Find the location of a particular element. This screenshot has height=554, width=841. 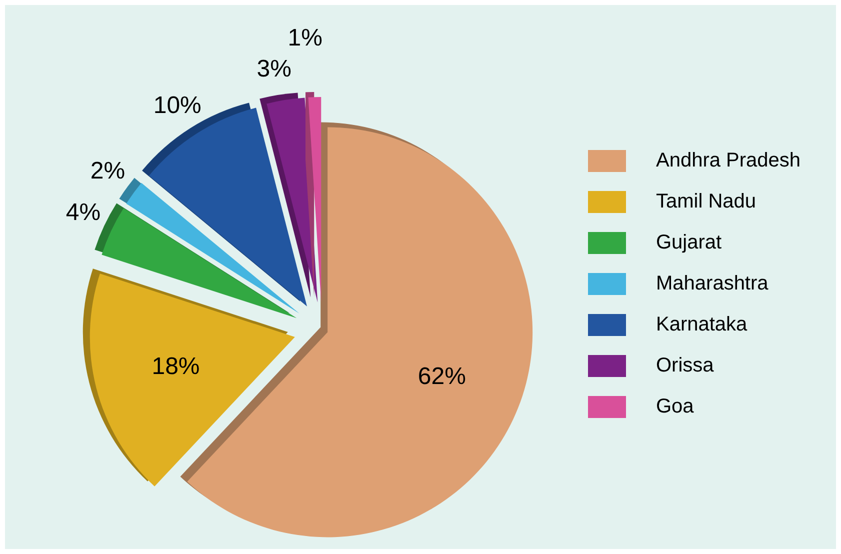

data-label: 3% is located at coordinates (274, 68).